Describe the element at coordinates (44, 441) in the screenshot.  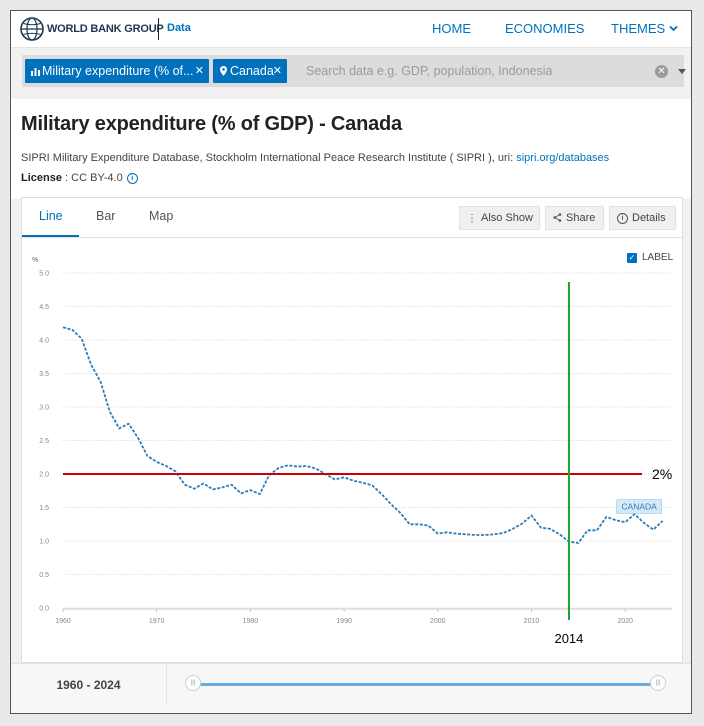
I see `y-tick-label: 2.5` at that location.